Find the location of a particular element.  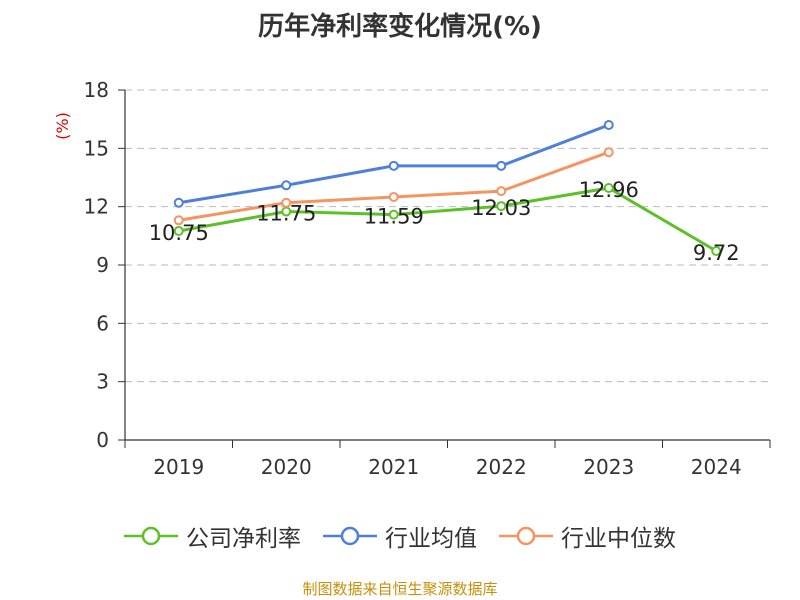

data-label: 11.75 is located at coordinates (286, 214).